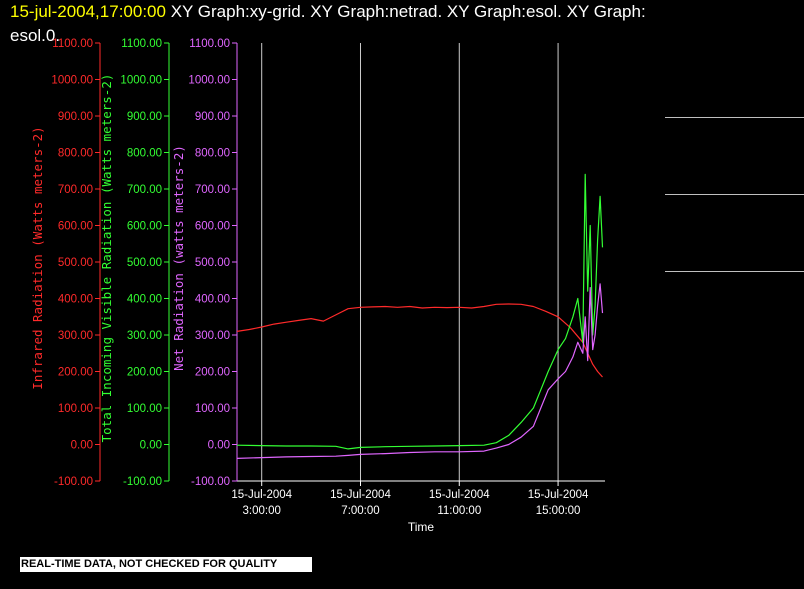  What do you see at coordinates (142, 482) in the screenshot?
I see `vis-y-tick-label-0: -100.00` at bounding box center [142, 482].